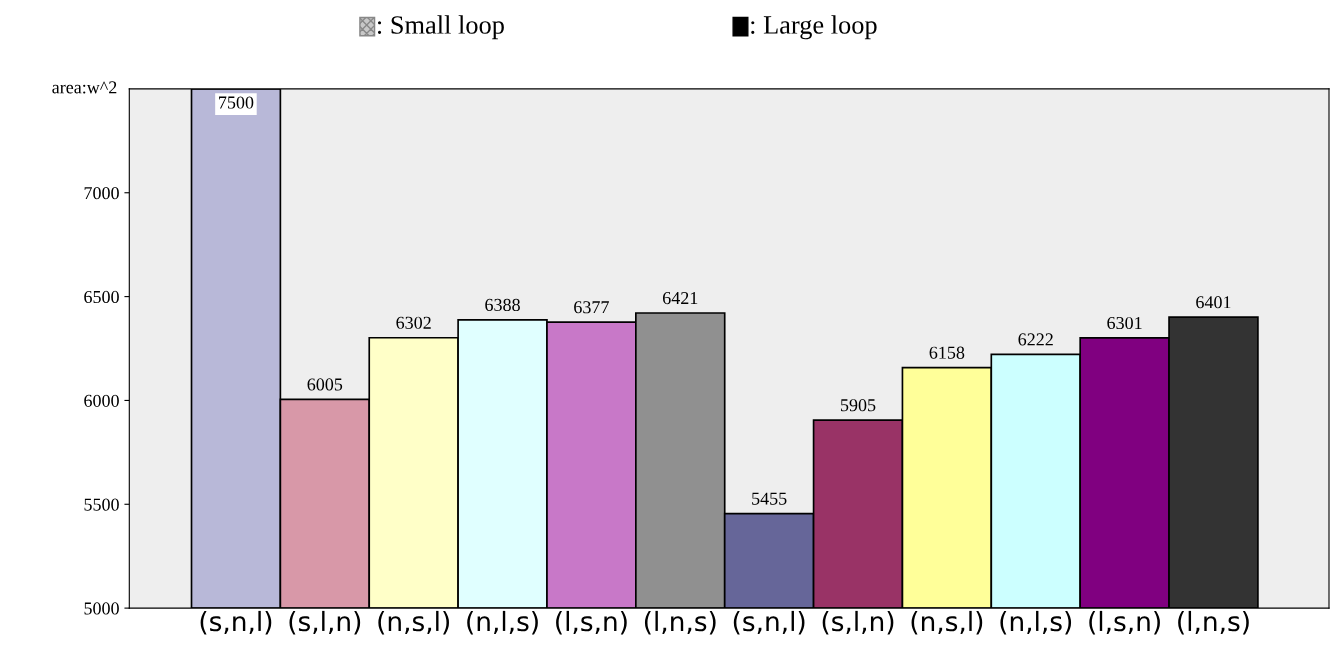 The width and height of the screenshot is (1333, 649). What do you see at coordinates (947, 352) in the screenshot?
I see `data-label: 6158` at bounding box center [947, 352].